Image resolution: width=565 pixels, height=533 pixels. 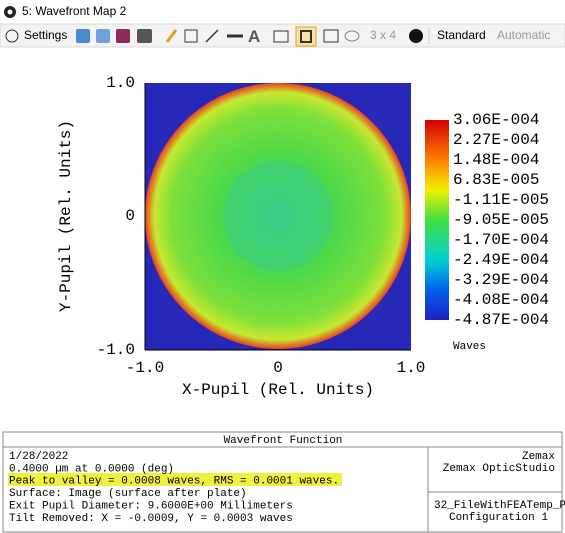 What do you see at coordinates (496, 140) in the screenshot?
I see `colorbar-label: 2.27E-004` at bounding box center [496, 140].